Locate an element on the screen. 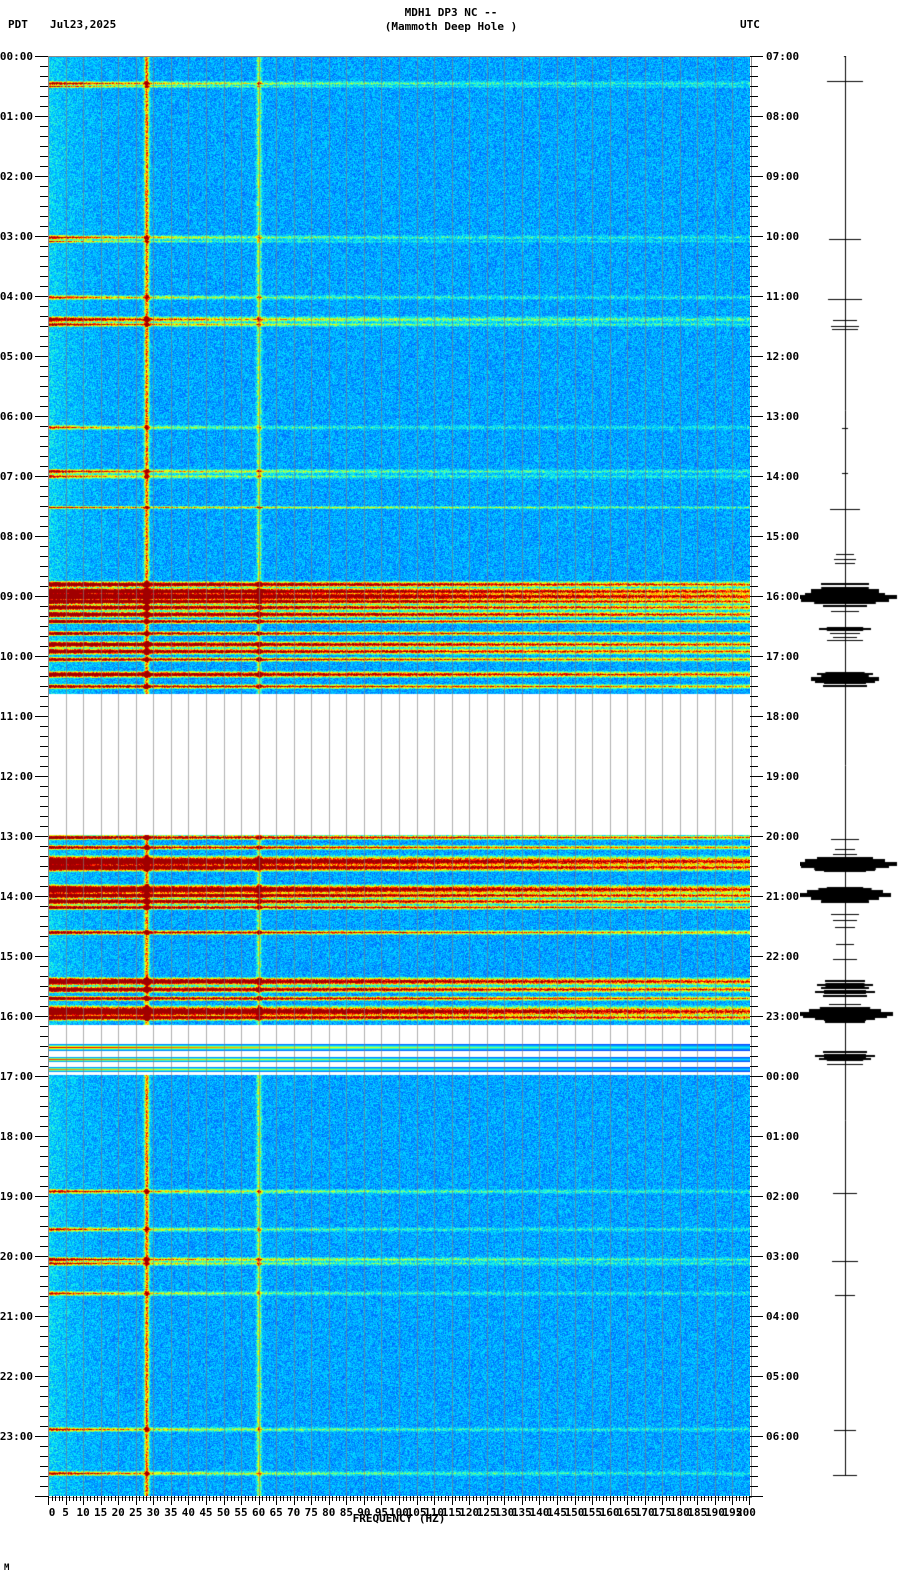 This screenshot has width=902, height=1584. time-tick-label-pdt: 11:00 is located at coordinates (16, 716).